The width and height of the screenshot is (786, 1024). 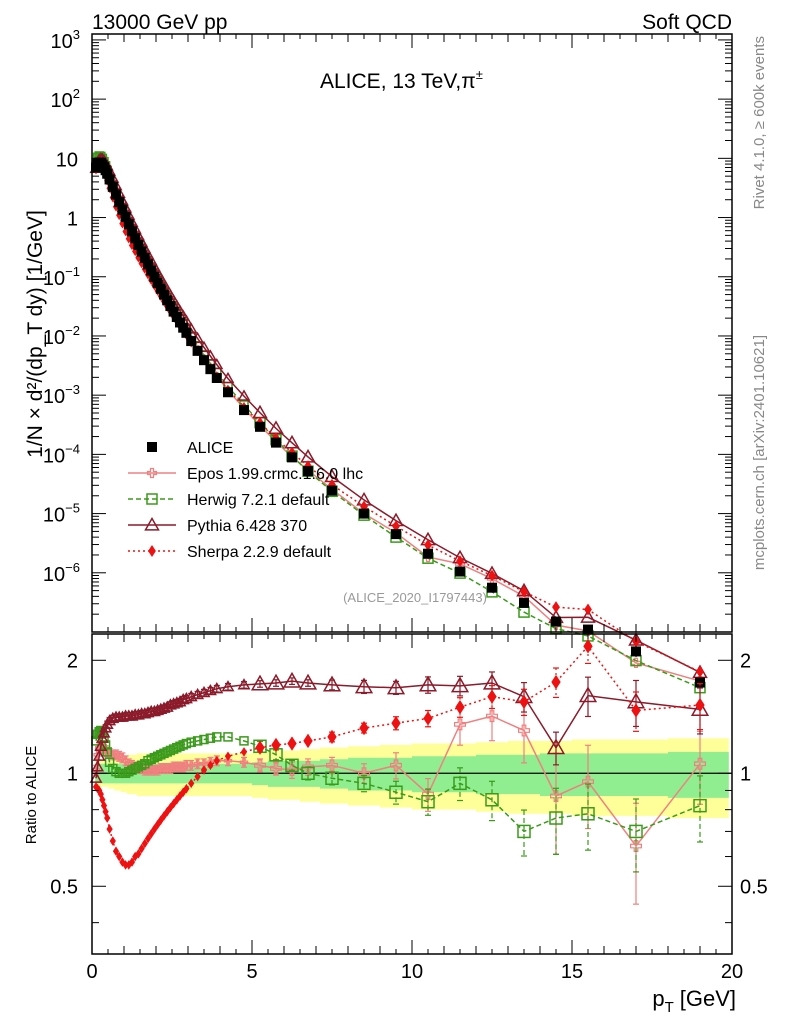 What do you see at coordinates (229, 500) in the screenshot?
I see `legend-item-herwig: Herwig 7.2.1 default` at bounding box center [229, 500].